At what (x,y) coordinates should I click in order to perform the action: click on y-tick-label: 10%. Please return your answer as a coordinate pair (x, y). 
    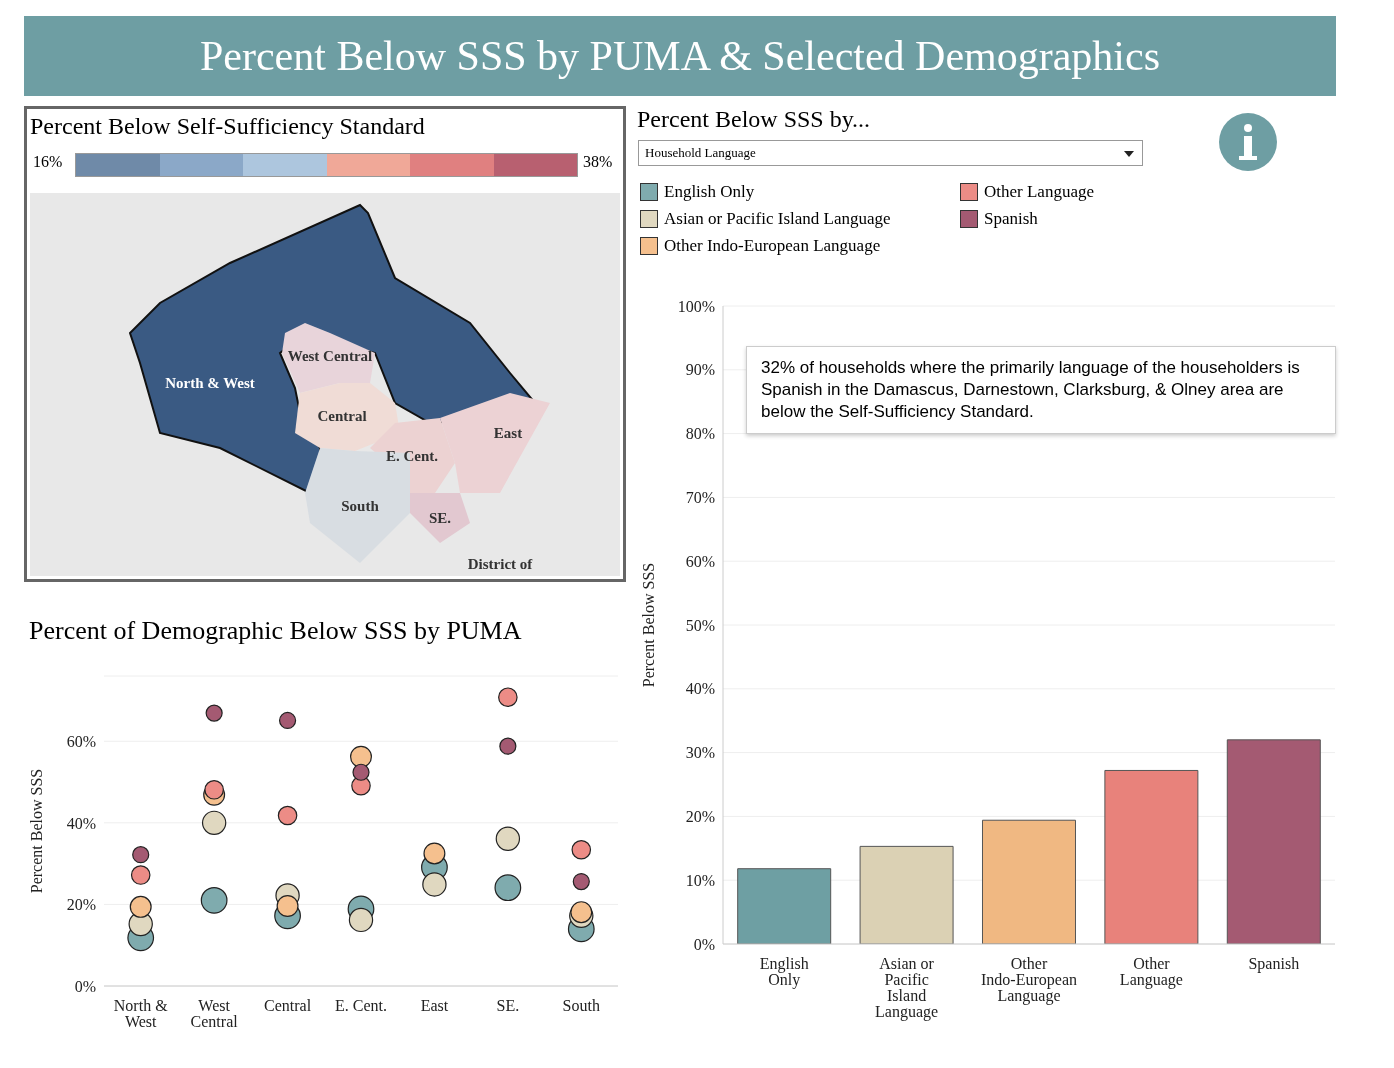
    Looking at the image, I should click on (700, 880).